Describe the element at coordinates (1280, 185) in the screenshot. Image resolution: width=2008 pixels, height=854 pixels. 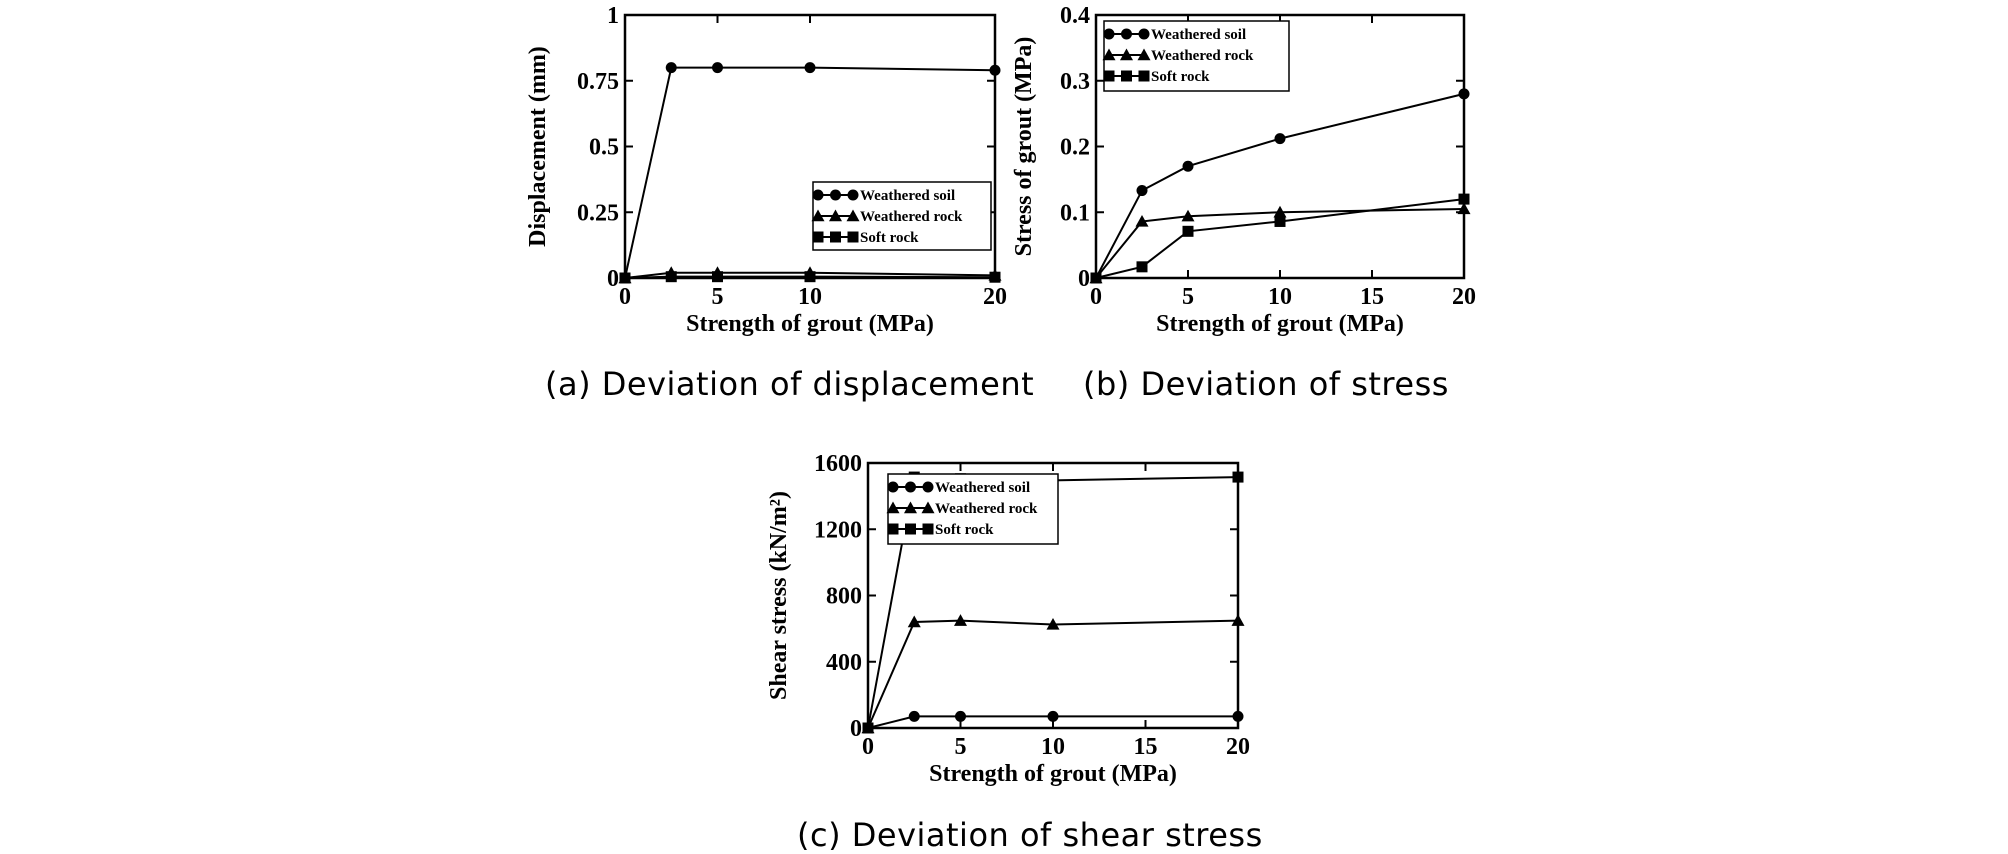
I see `chart-b-series-0-line` at that location.